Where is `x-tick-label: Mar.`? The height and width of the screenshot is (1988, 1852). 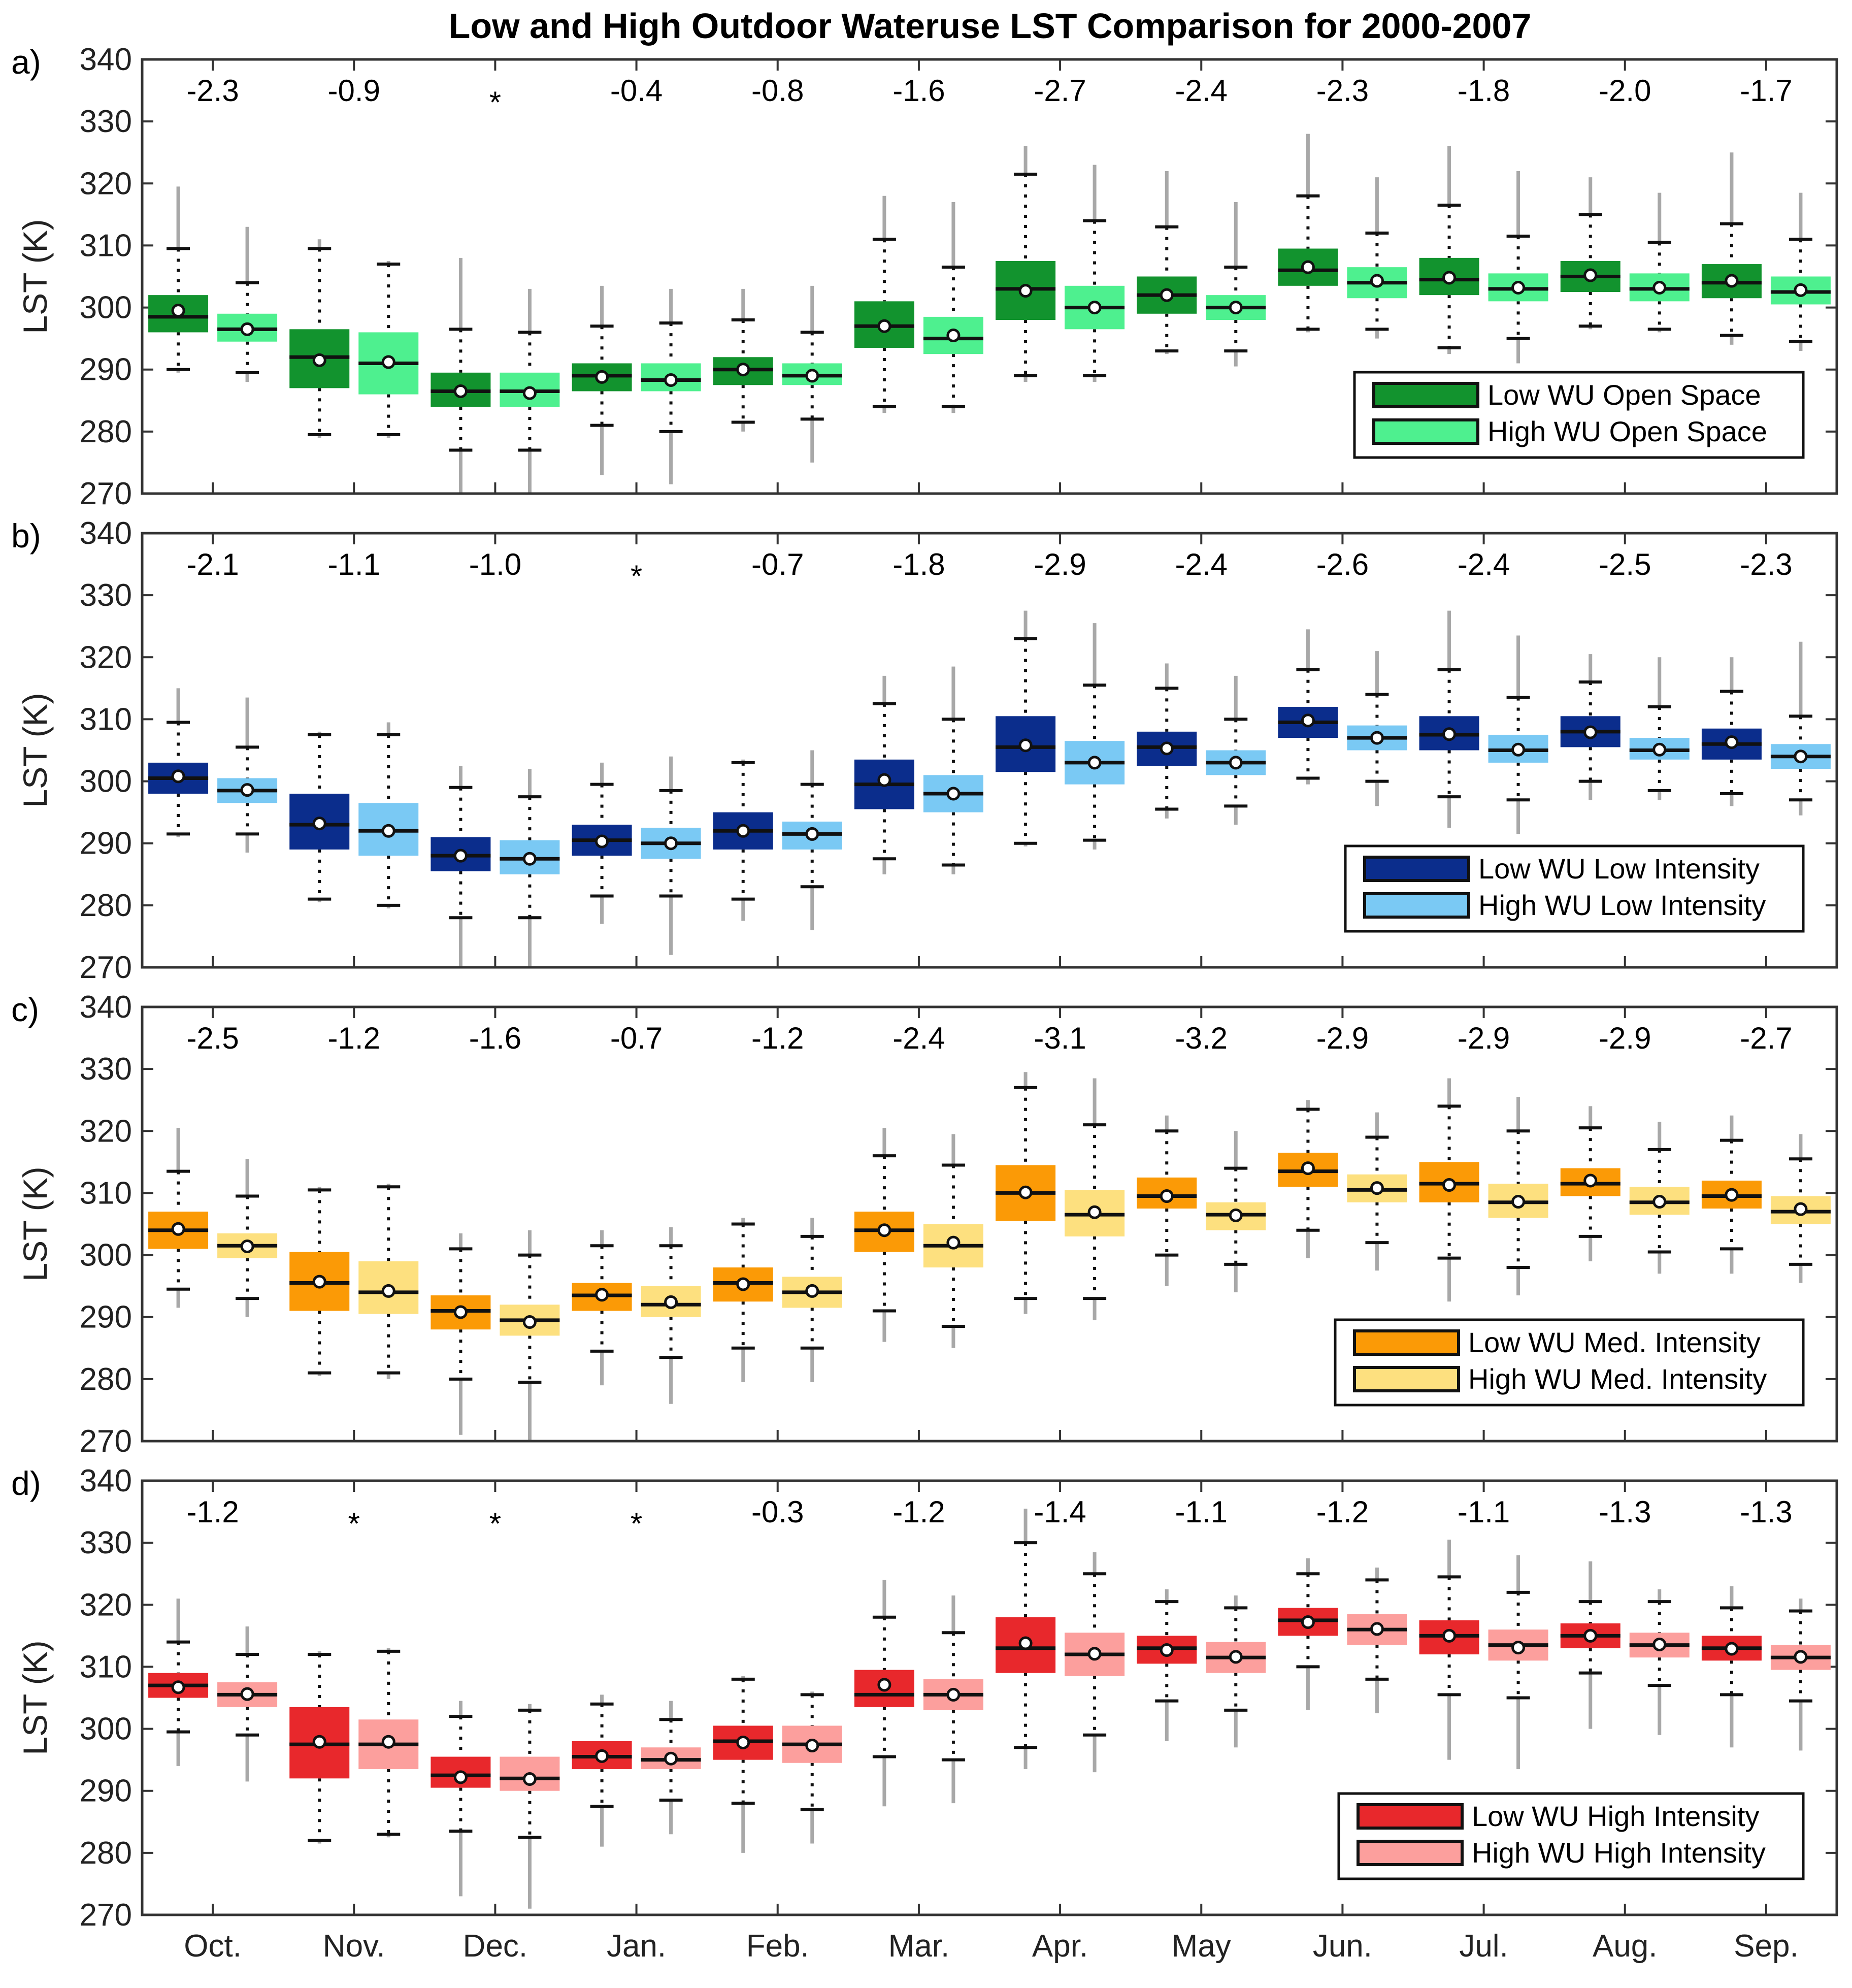
x-tick-label: Mar. is located at coordinates (919, 1946).